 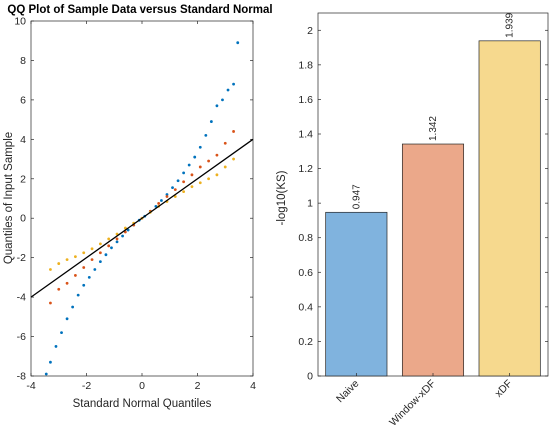 I want to click on bar-xdf, so click(x=509, y=208).